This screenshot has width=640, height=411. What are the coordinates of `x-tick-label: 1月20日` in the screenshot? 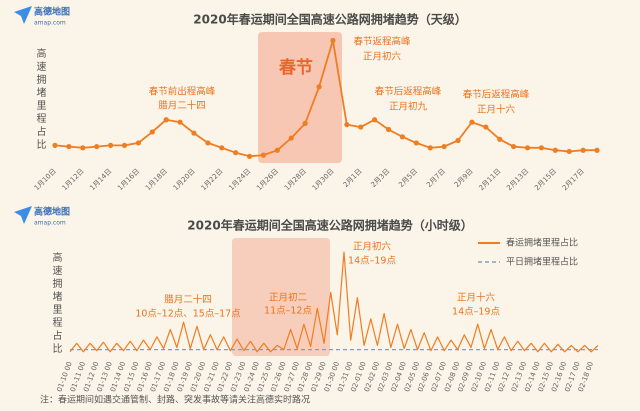 It's located at (184, 179).